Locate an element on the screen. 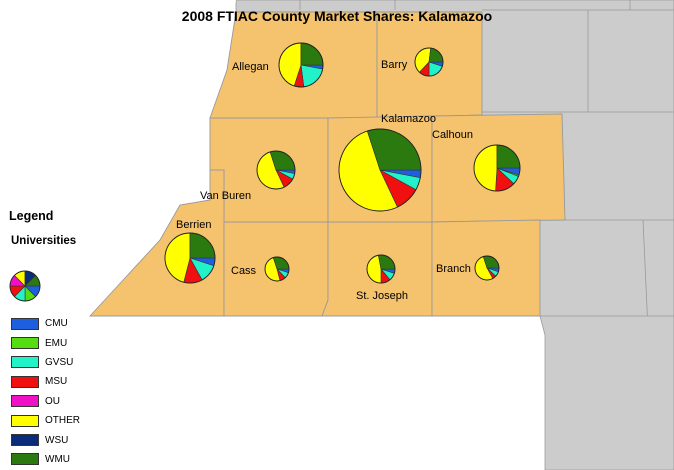 Image resolution: width=674 pixels, height=470 pixels. pie-kalamazoo-outline is located at coordinates (380, 170).